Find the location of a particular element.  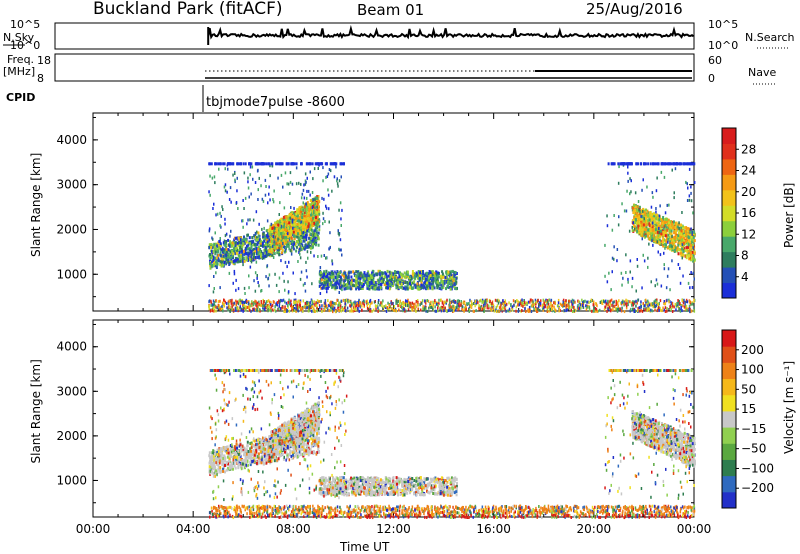

colorbar-label: Velocity [m s⁻¹] is located at coordinates (789, 407).